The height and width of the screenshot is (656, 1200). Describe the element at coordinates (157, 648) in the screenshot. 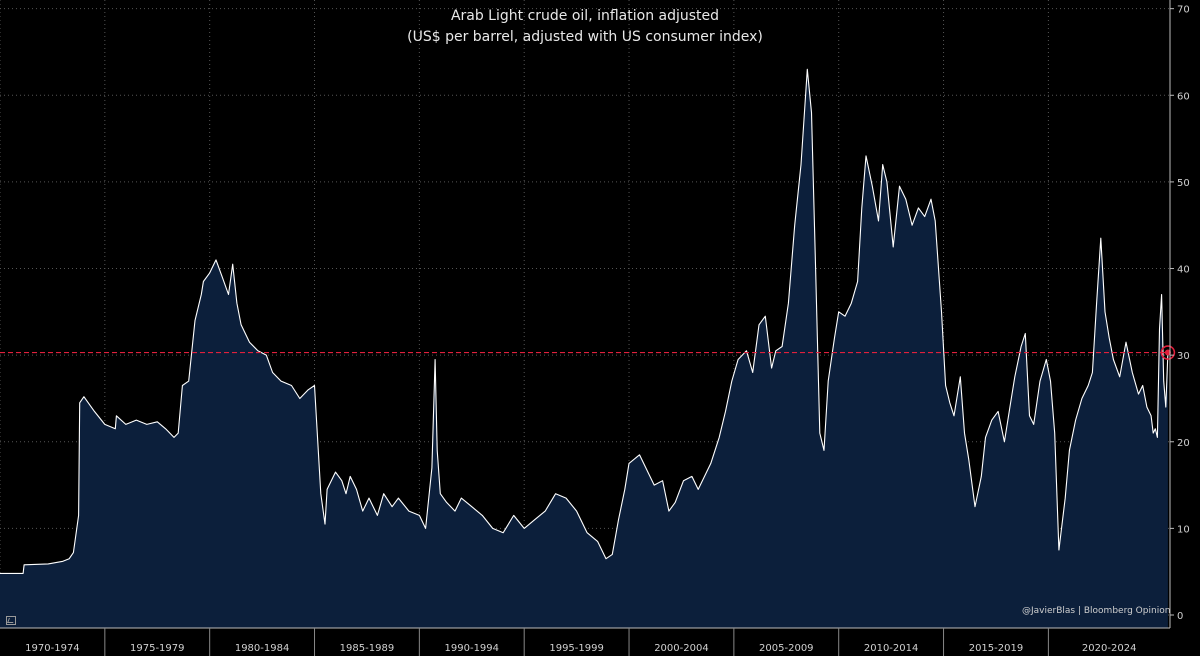

I see `x-tick-label-1975-1979: 1975-1979` at that location.